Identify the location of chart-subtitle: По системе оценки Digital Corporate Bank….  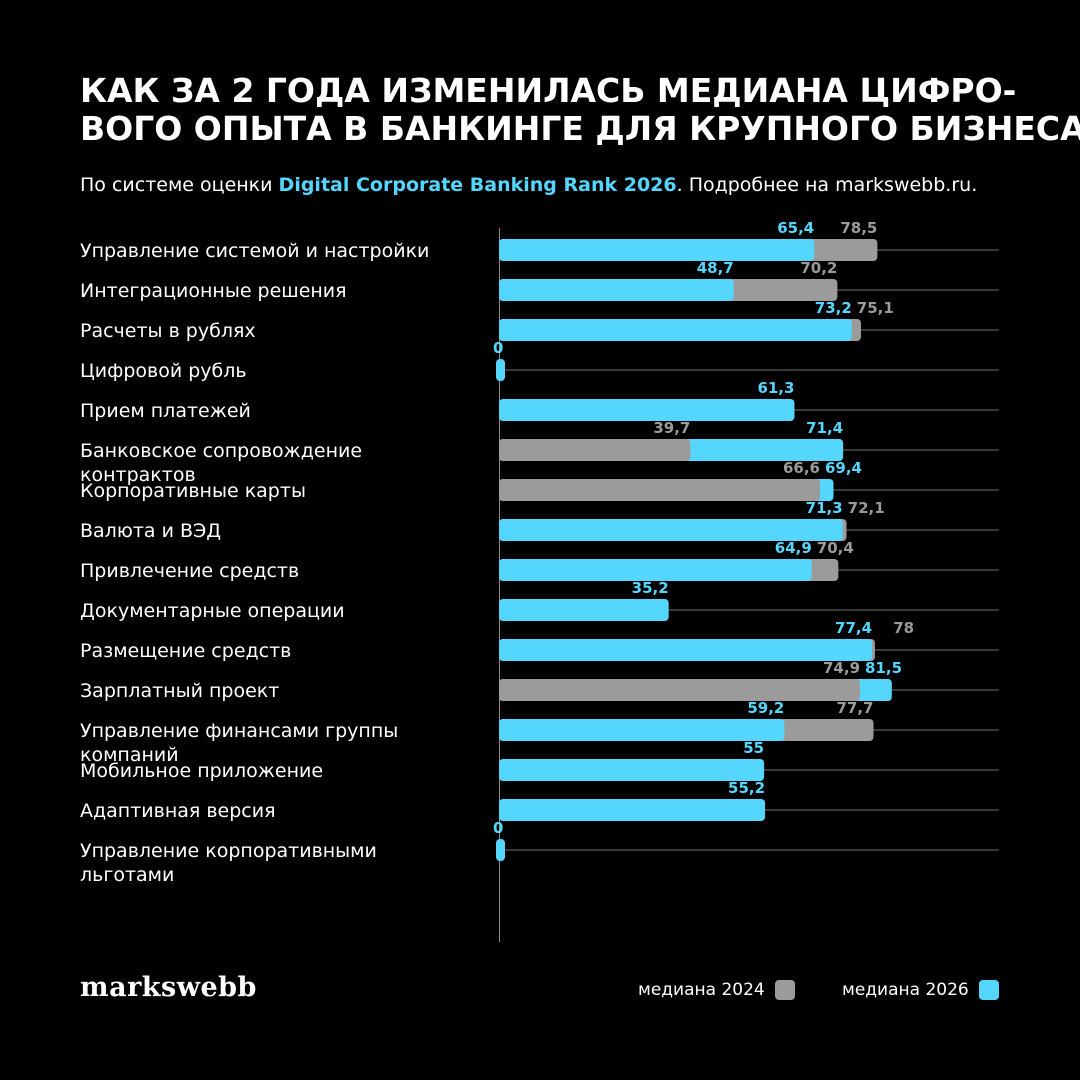
(570, 185).